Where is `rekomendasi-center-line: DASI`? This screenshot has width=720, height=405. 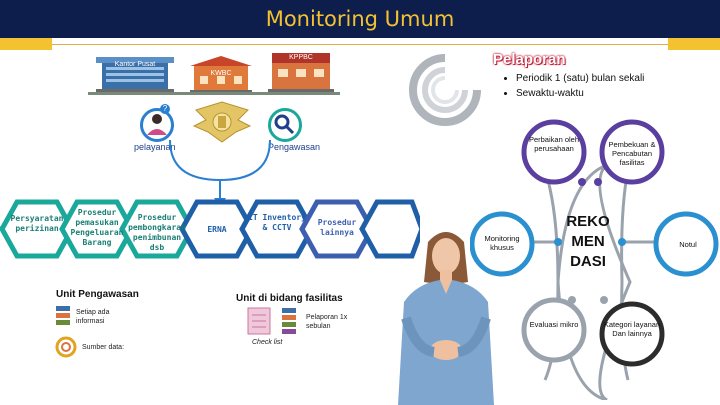
rekomendasi-center-line: DASI is located at coordinates (588, 261).